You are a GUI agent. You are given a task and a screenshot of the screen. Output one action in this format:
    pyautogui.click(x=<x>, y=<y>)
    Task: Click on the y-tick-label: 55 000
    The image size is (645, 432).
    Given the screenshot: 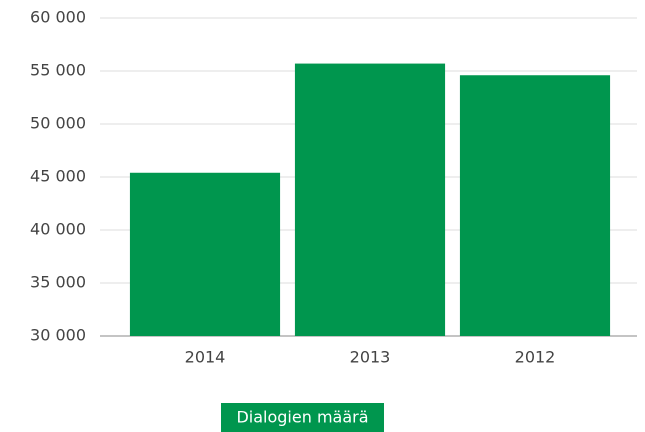 What is the action you would take?
    pyautogui.click(x=58, y=70)
    